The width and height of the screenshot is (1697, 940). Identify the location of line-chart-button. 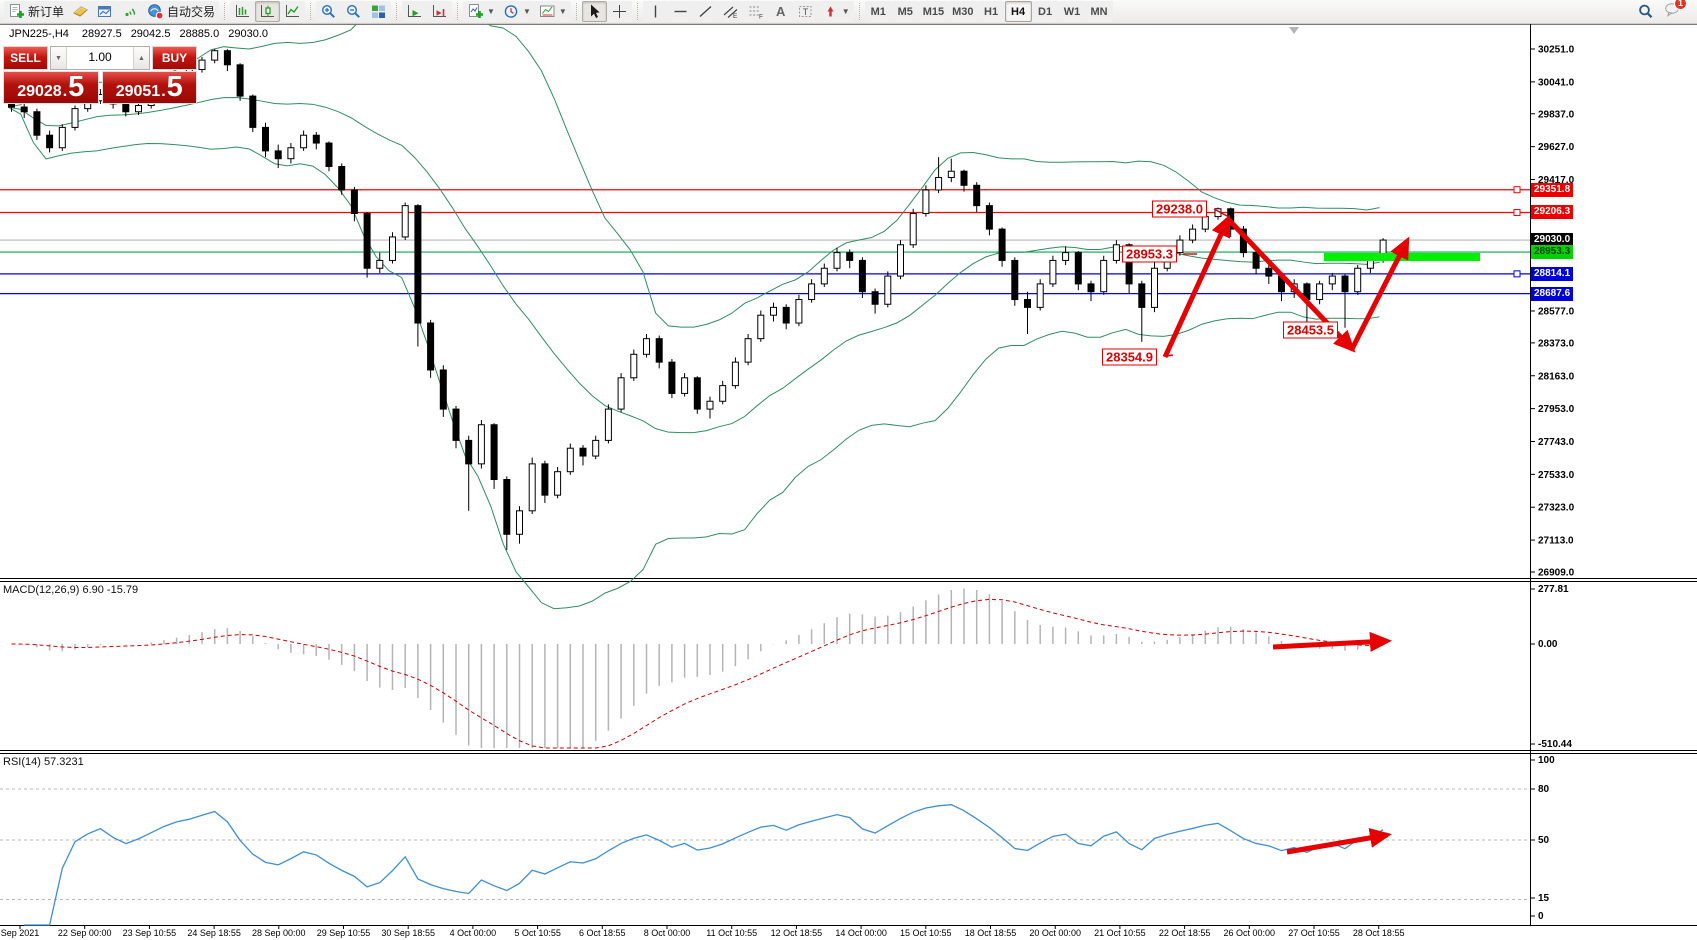
(293, 11).